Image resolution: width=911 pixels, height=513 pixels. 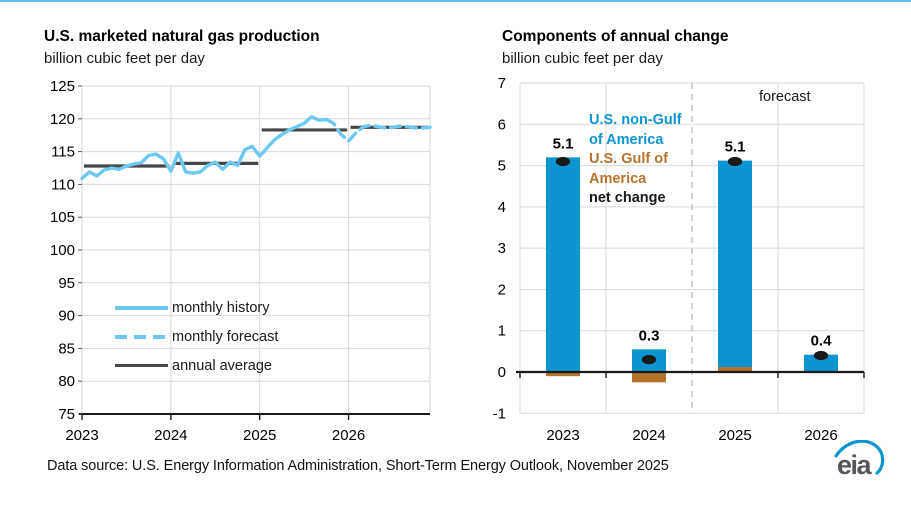 What do you see at coordinates (563, 265) in the screenshot?
I see `non-gulf-bar-2023` at bounding box center [563, 265].